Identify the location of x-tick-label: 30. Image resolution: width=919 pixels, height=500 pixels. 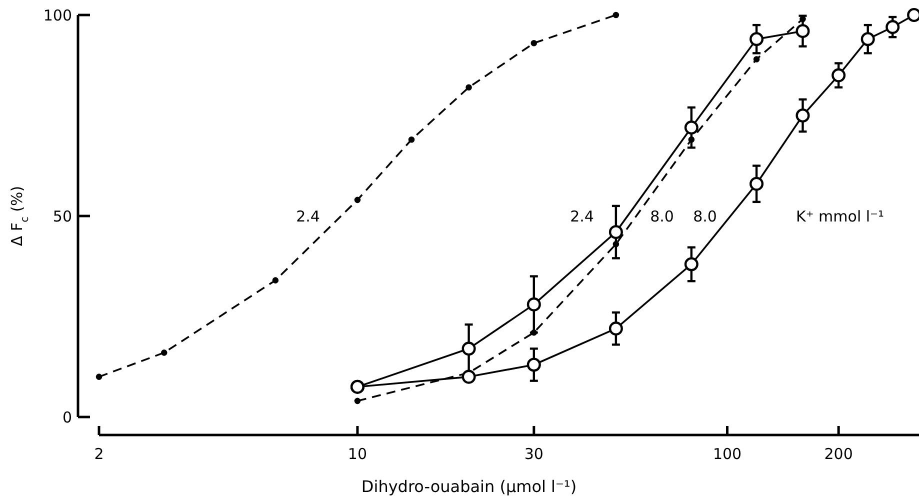
(534, 454).